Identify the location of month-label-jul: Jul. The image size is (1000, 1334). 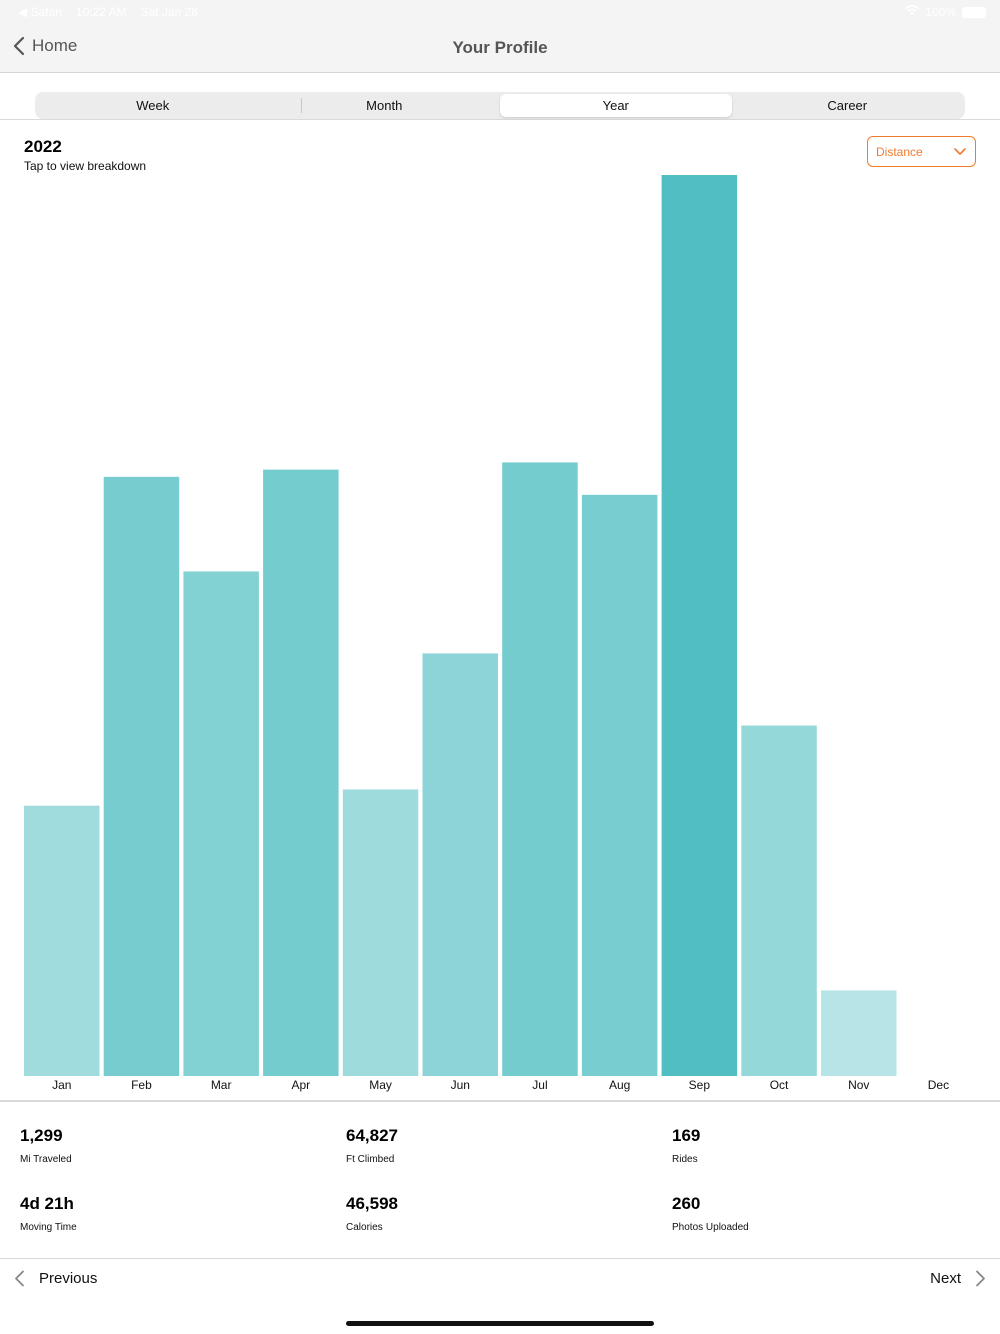
(539, 1085).